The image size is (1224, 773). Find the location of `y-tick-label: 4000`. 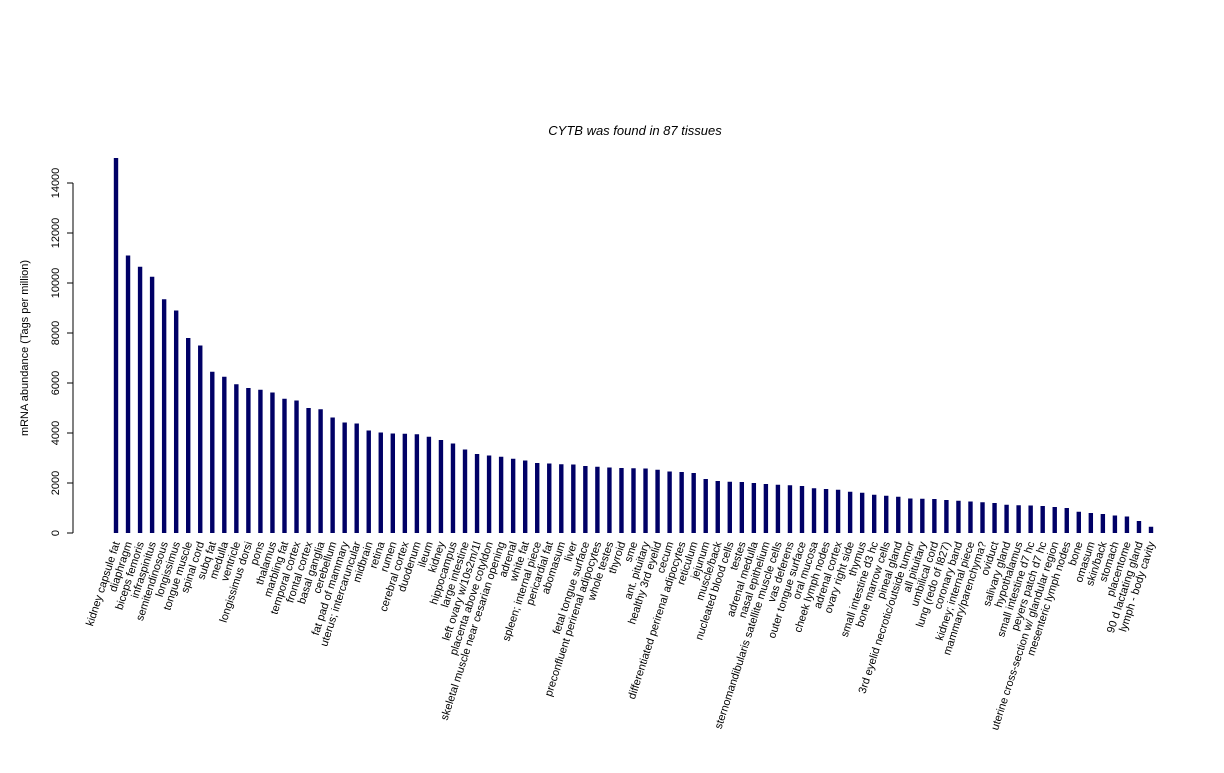

y-tick-label: 4000 is located at coordinates (56, 433).